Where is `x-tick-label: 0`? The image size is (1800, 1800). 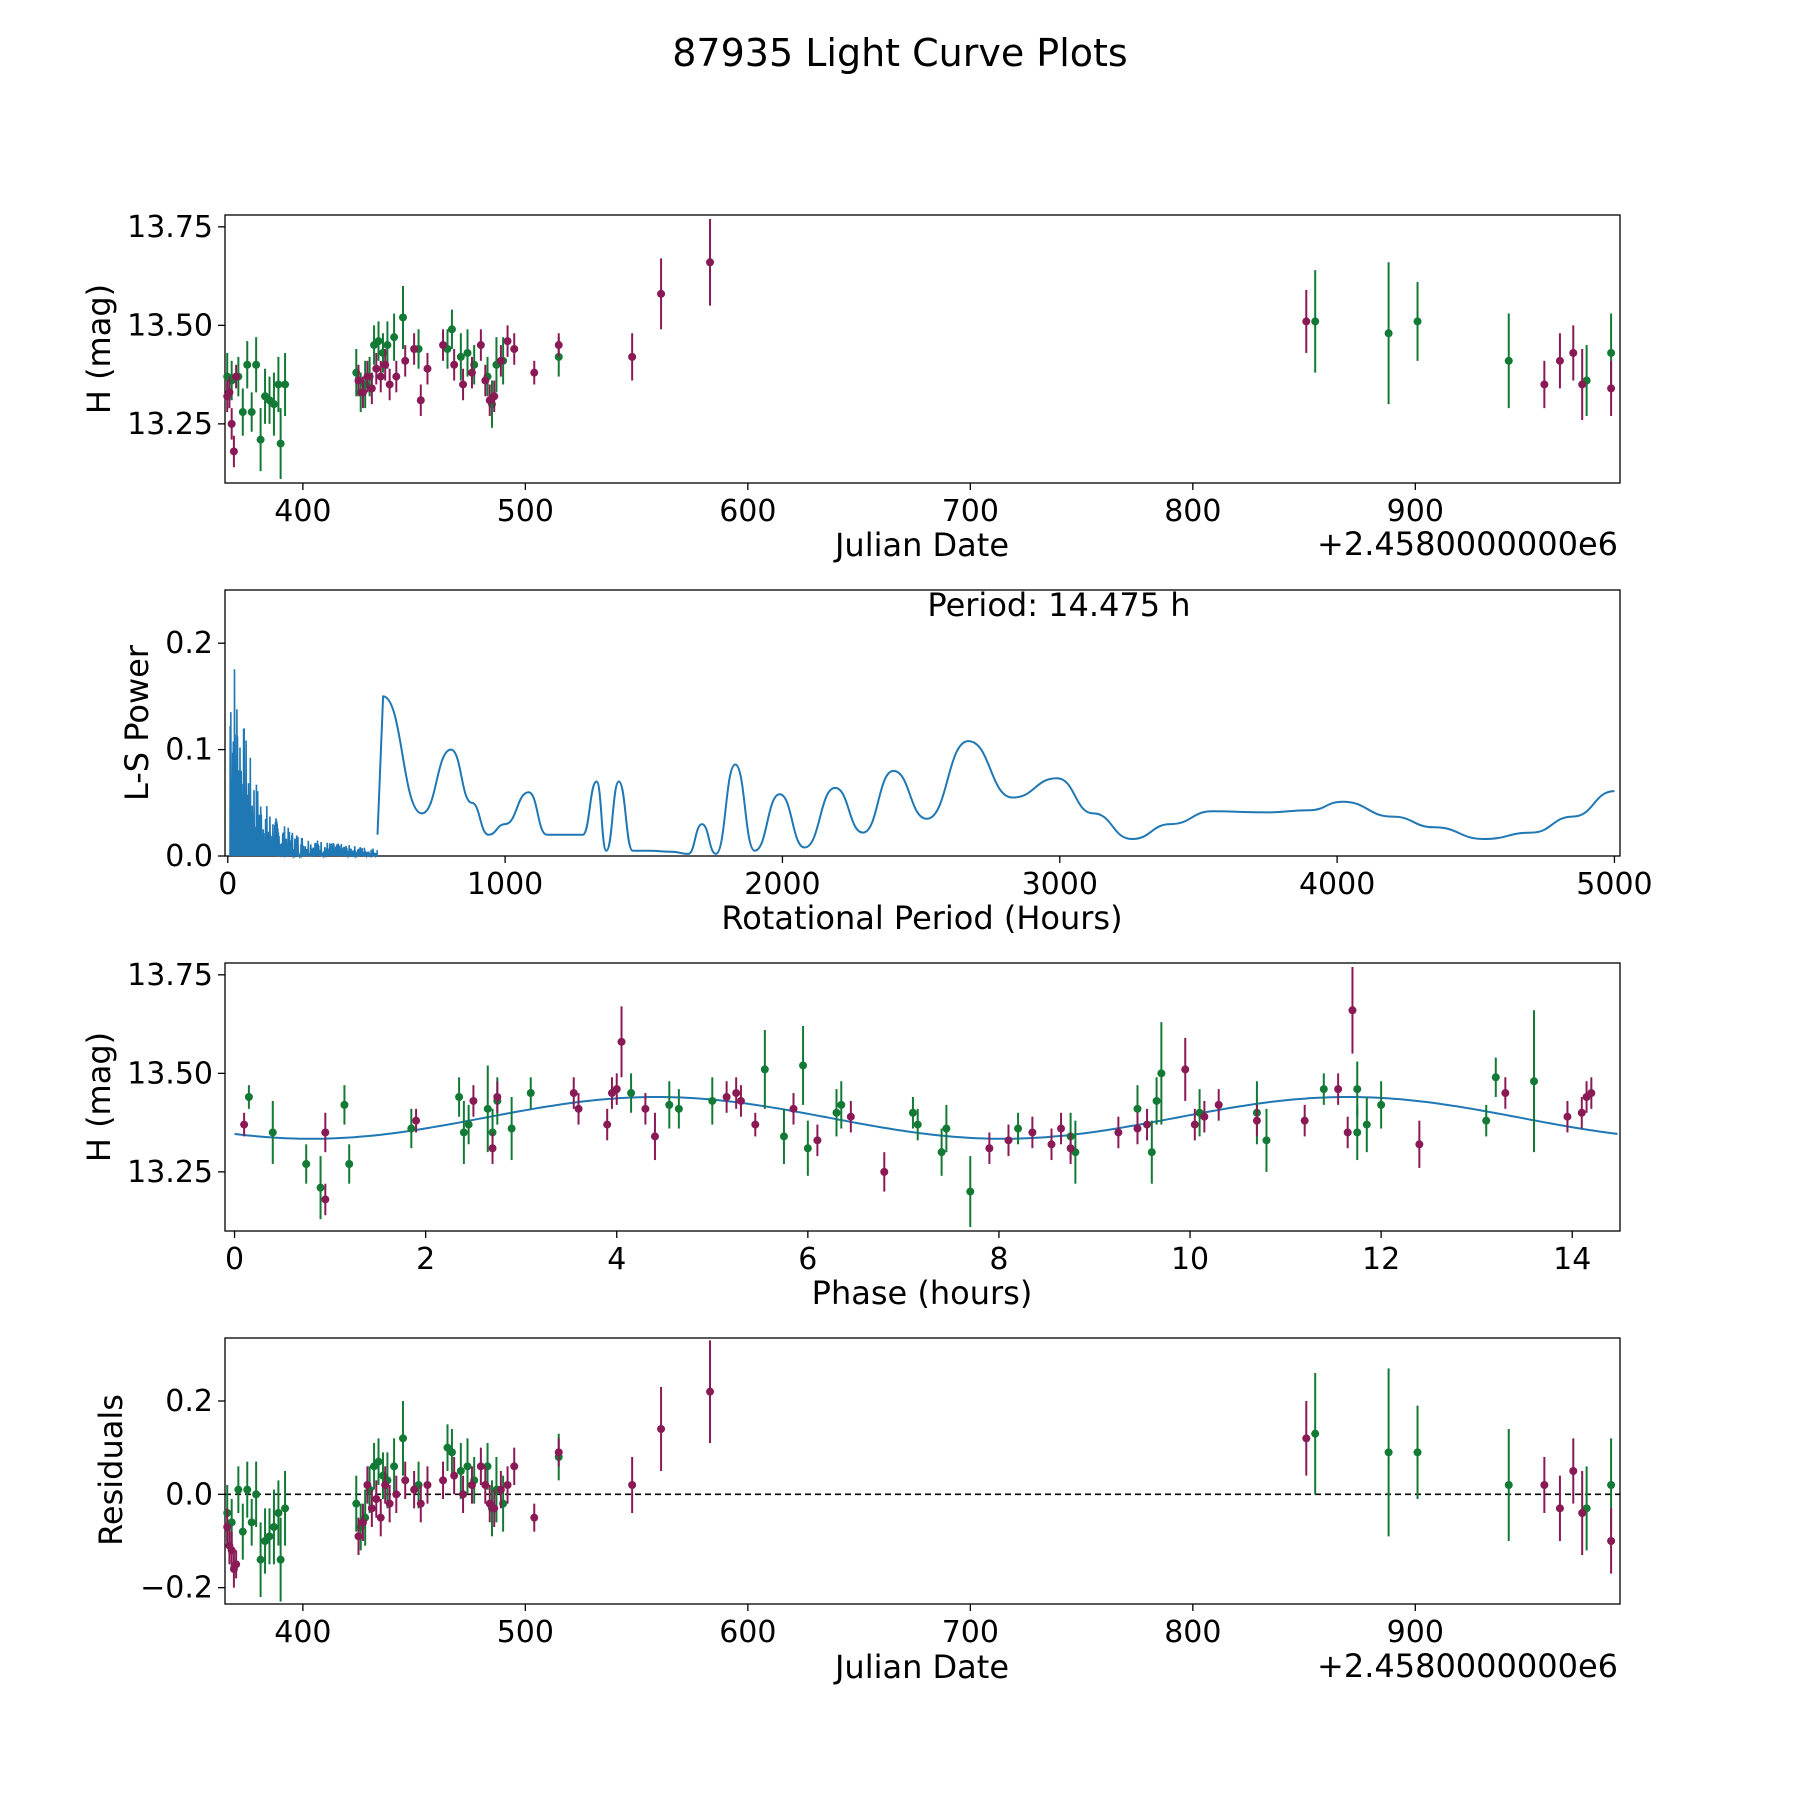
x-tick-label: 0 is located at coordinates (227, 884).